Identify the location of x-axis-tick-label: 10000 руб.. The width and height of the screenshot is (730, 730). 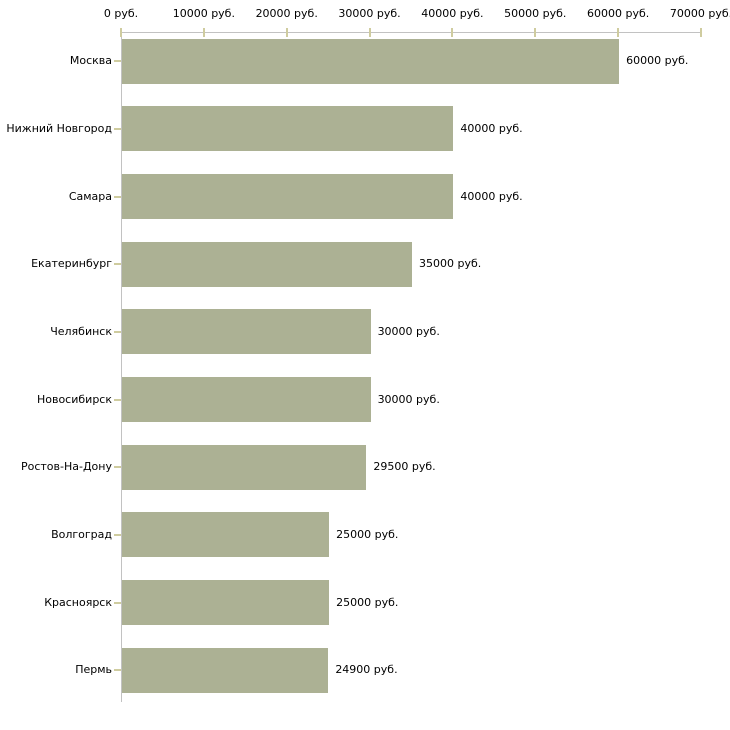
(203, 13).